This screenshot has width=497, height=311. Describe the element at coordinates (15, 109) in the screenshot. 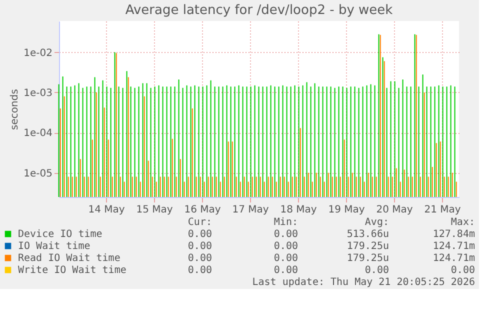

I see `y-axis-title: seconds` at that location.